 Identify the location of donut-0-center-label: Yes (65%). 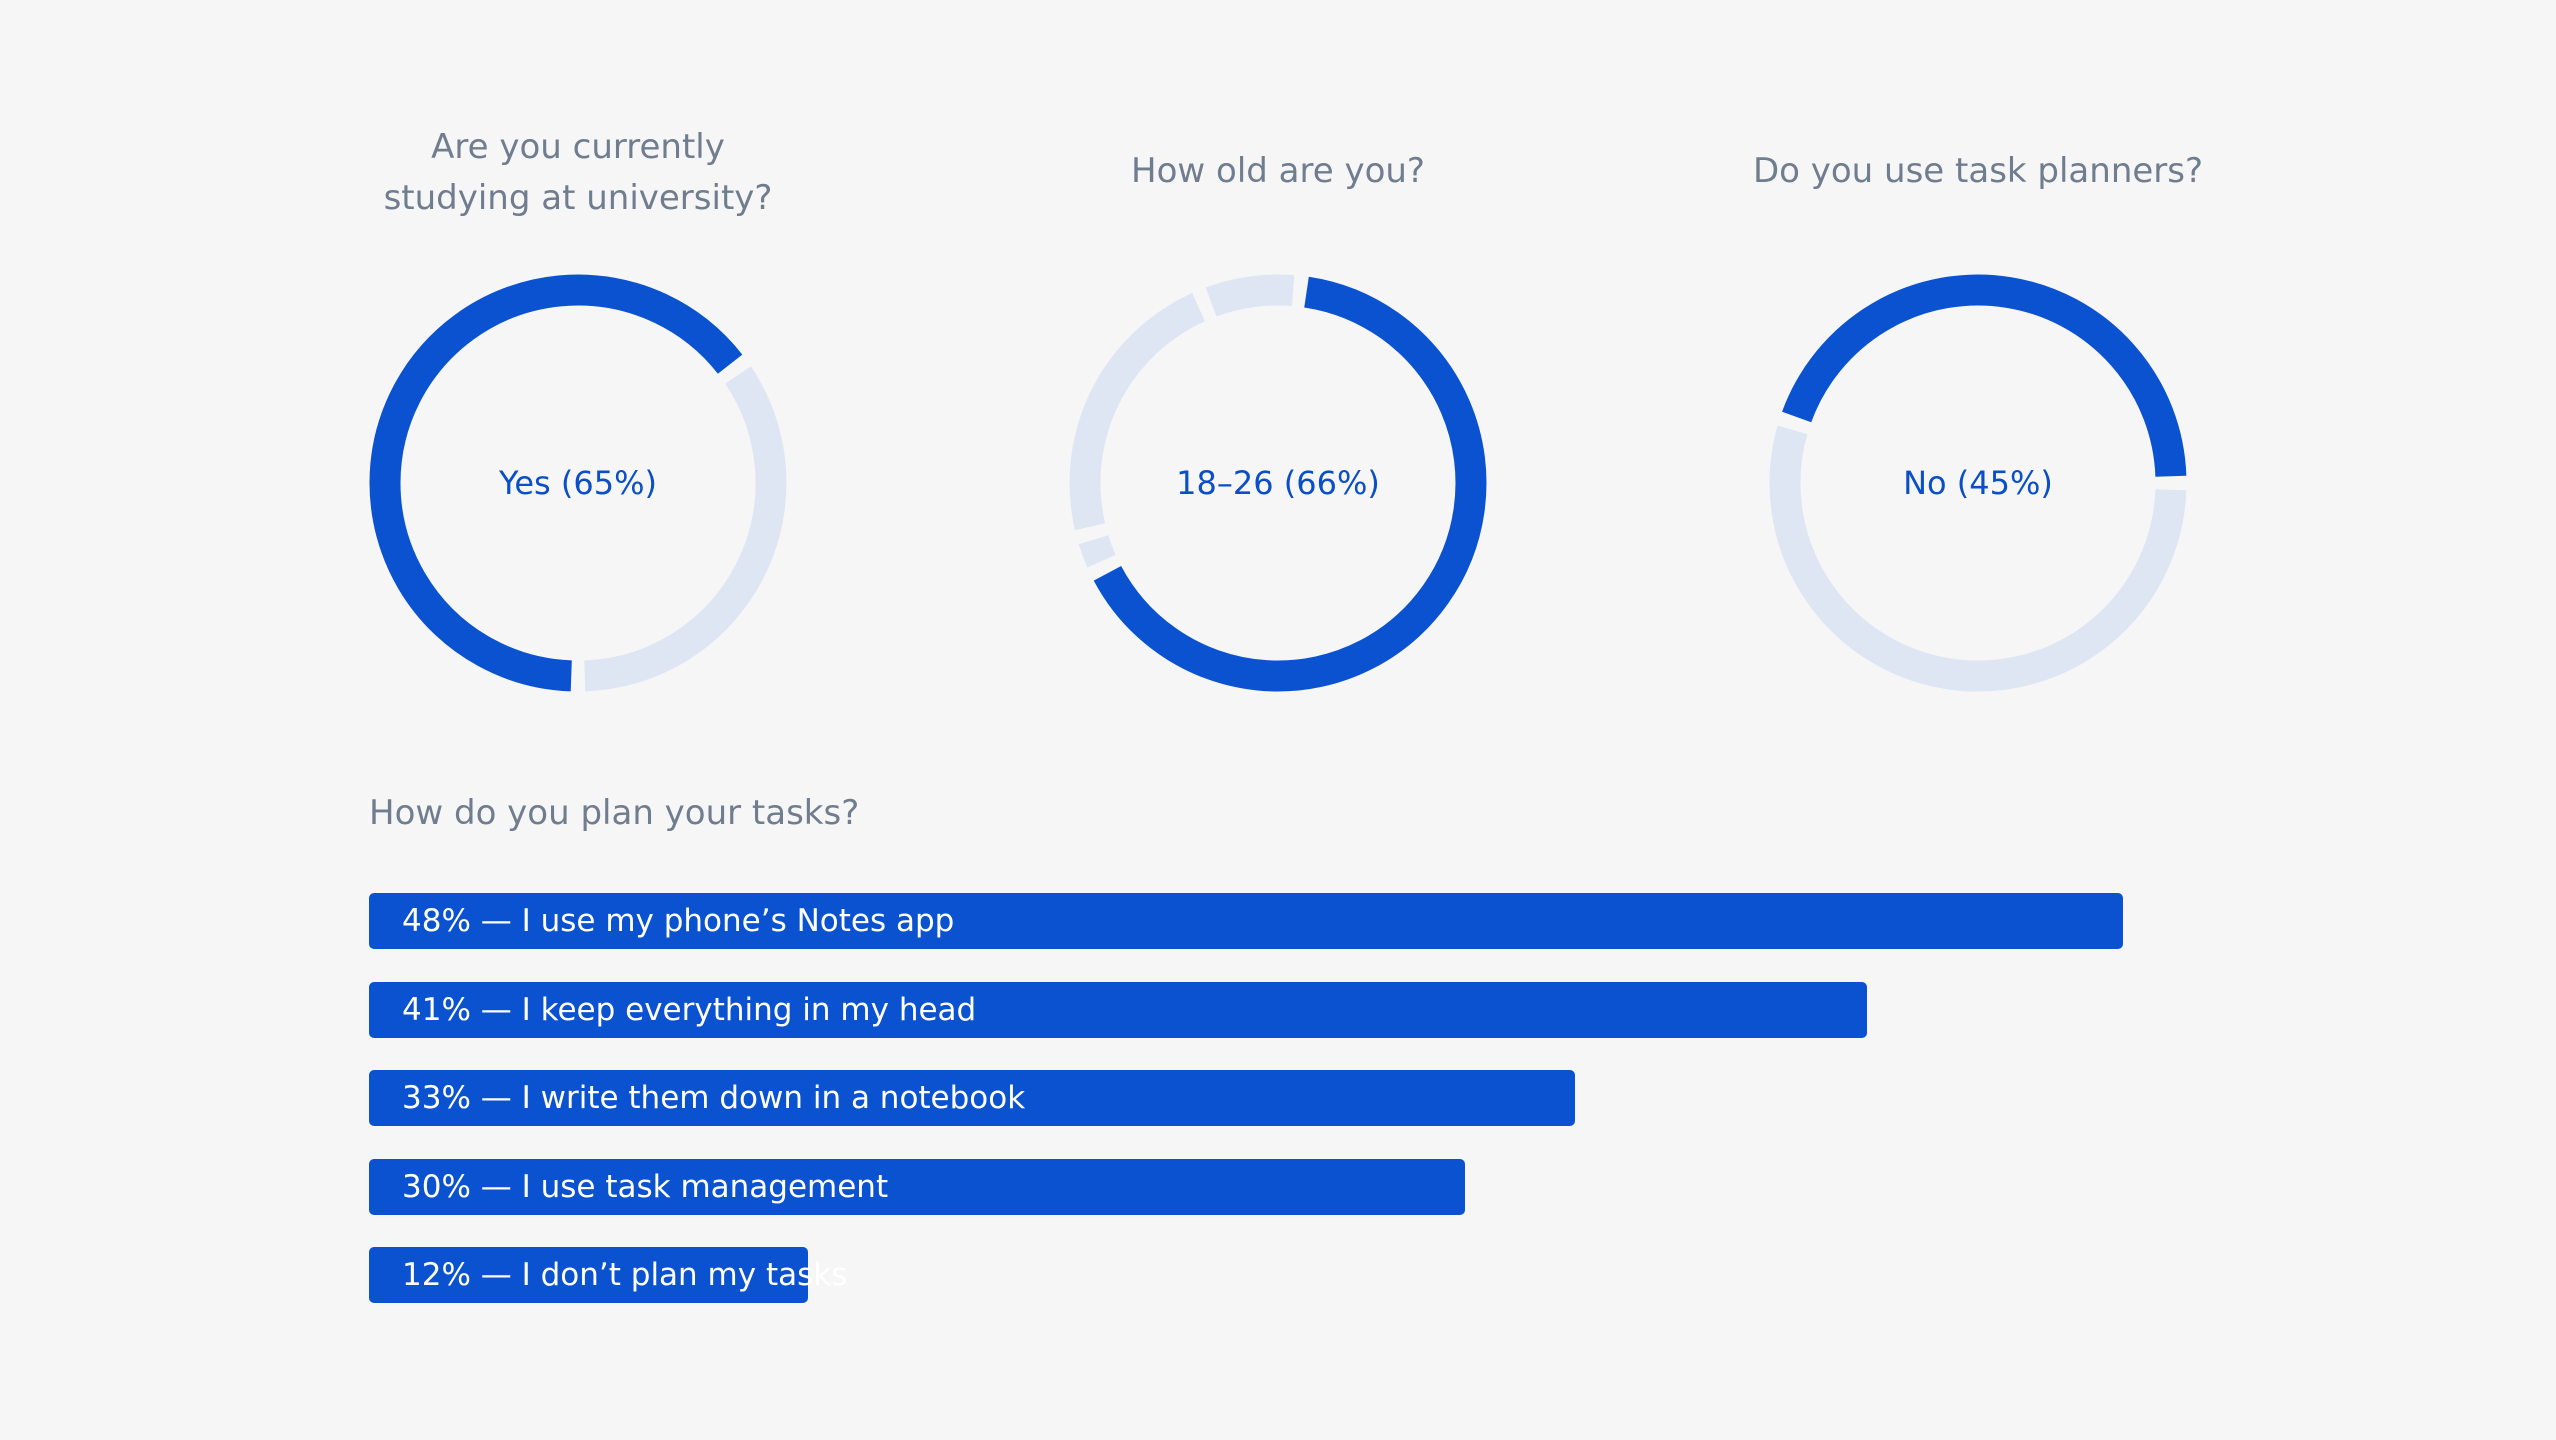
(577, 483).